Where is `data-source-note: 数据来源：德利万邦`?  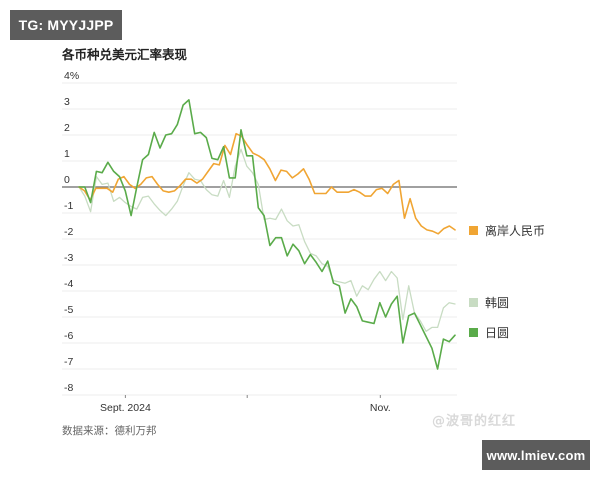 data-source-note: 数据来源：德利万邦 is located at coordinates (109, 431).